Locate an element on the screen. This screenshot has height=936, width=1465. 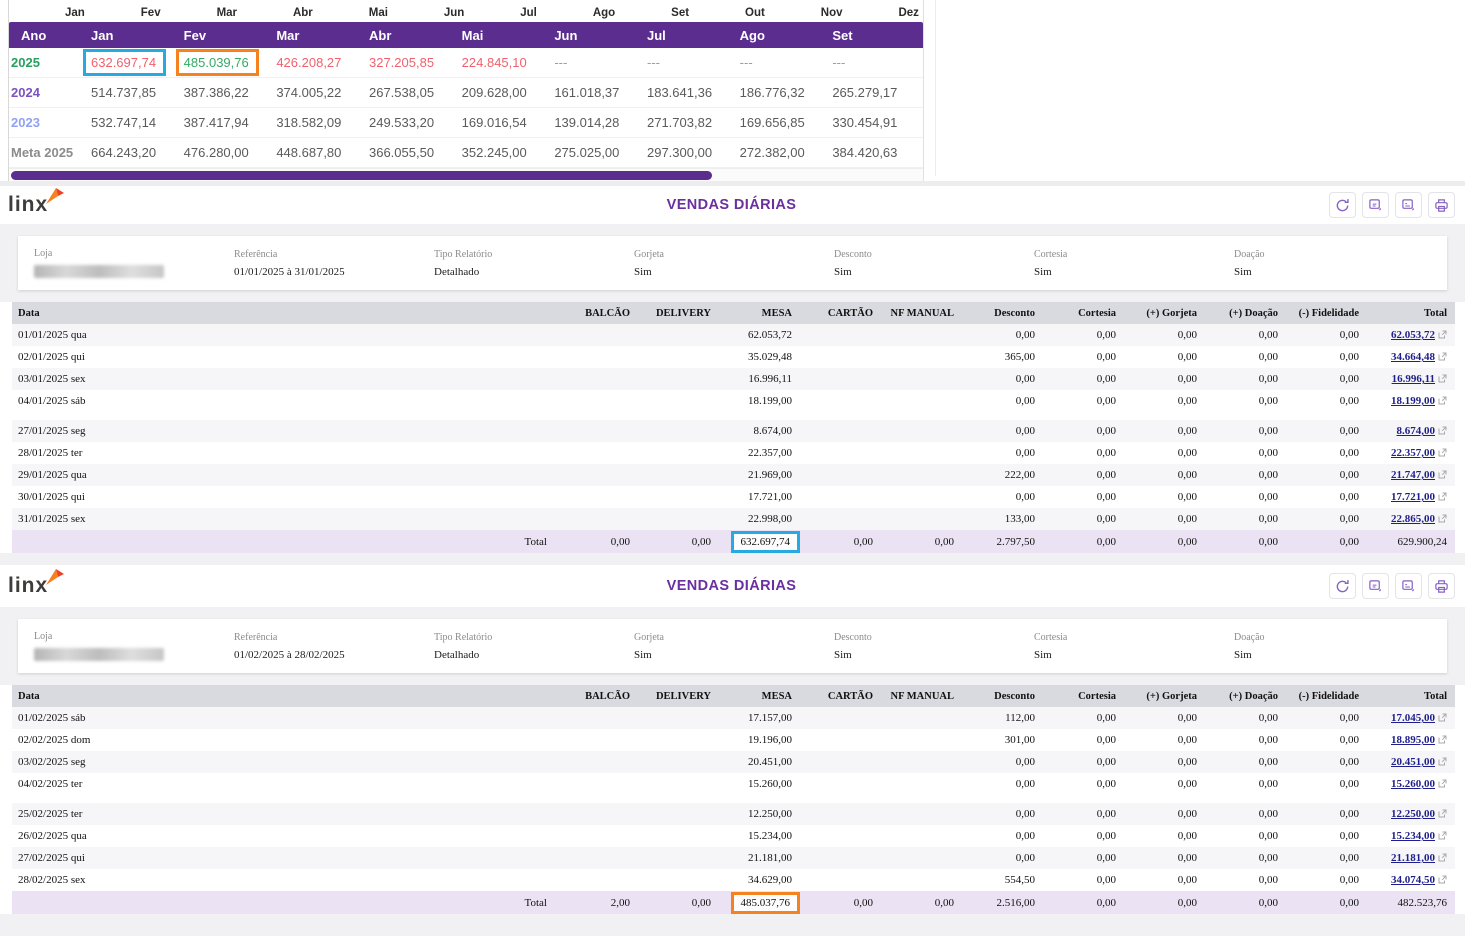
total-link: 18.895,00 is located at coordinates (1413, 740).